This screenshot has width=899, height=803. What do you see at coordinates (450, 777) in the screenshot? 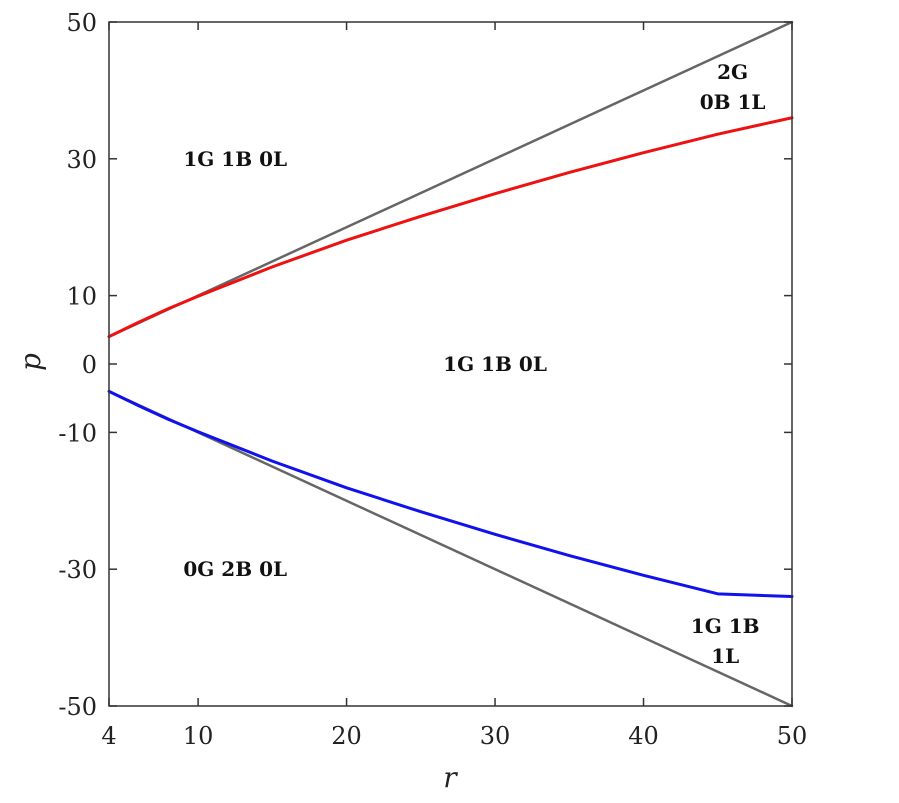
I see `x-axis-label: r` at bounding box center [450, 777].